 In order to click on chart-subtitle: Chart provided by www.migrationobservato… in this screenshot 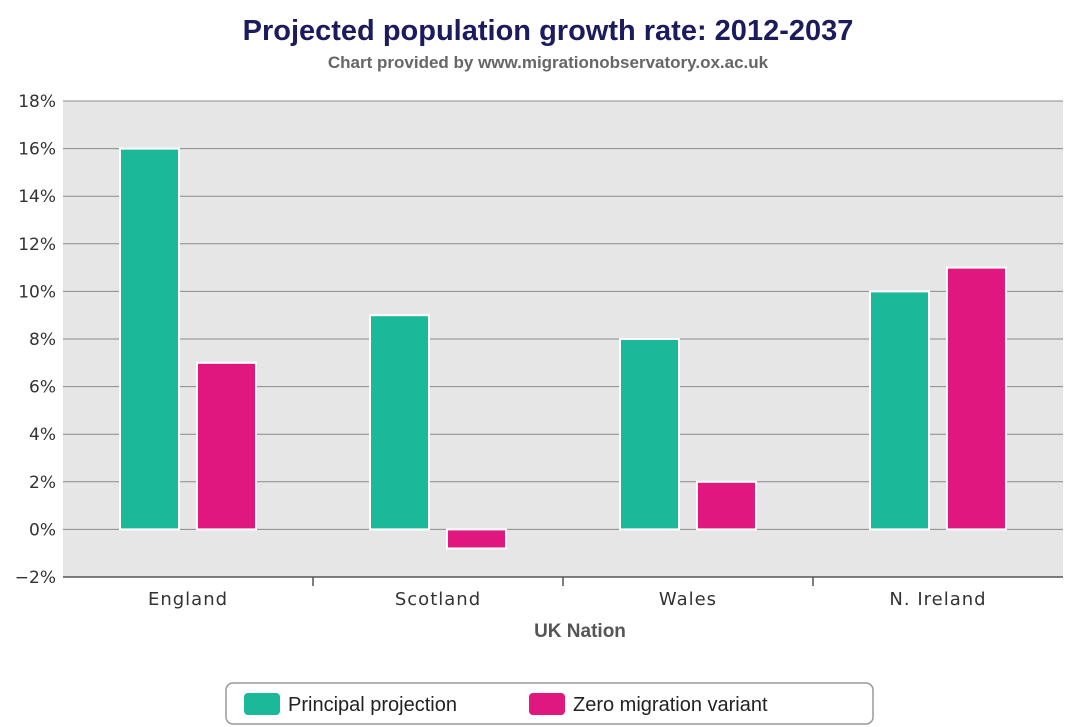, I will do `click(548, 62)`.